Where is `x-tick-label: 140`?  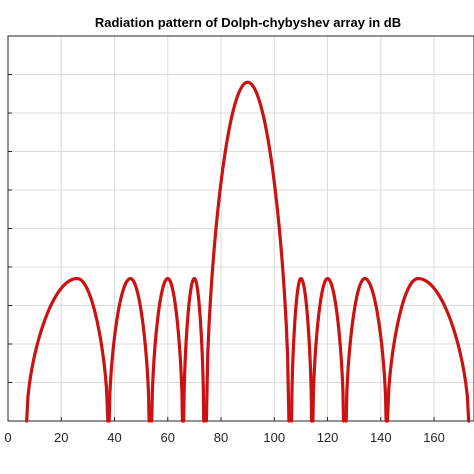 x-tick-label: 140 is located at coordinates (381, 437).